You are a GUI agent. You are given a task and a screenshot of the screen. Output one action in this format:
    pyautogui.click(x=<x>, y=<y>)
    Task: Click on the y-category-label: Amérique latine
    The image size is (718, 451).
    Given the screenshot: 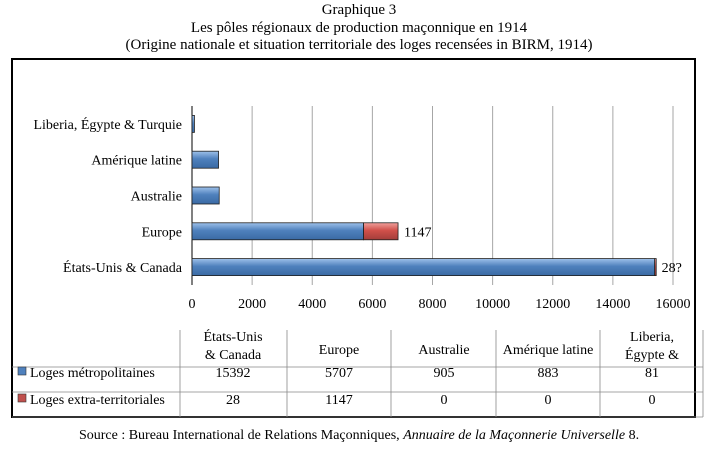 What is the action you would take?
    pyautogui.click(x=136, y=161)
    